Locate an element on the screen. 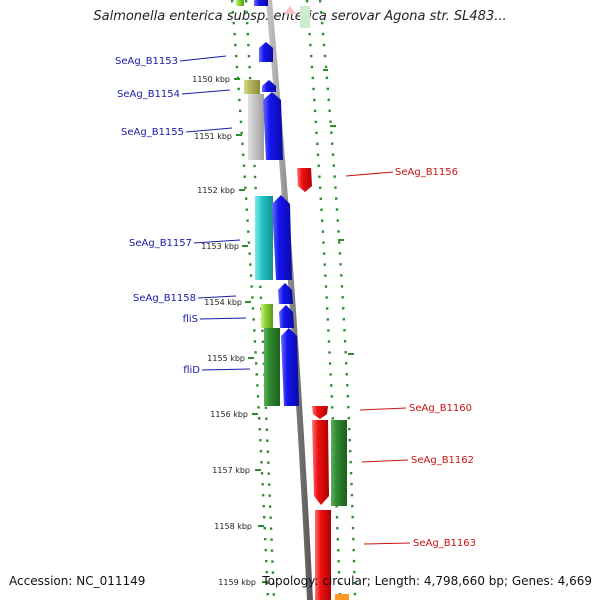 Image resolution: width=600 pixels, height=600 pixels. kbp-ticks is located at coordinates (251, 330).